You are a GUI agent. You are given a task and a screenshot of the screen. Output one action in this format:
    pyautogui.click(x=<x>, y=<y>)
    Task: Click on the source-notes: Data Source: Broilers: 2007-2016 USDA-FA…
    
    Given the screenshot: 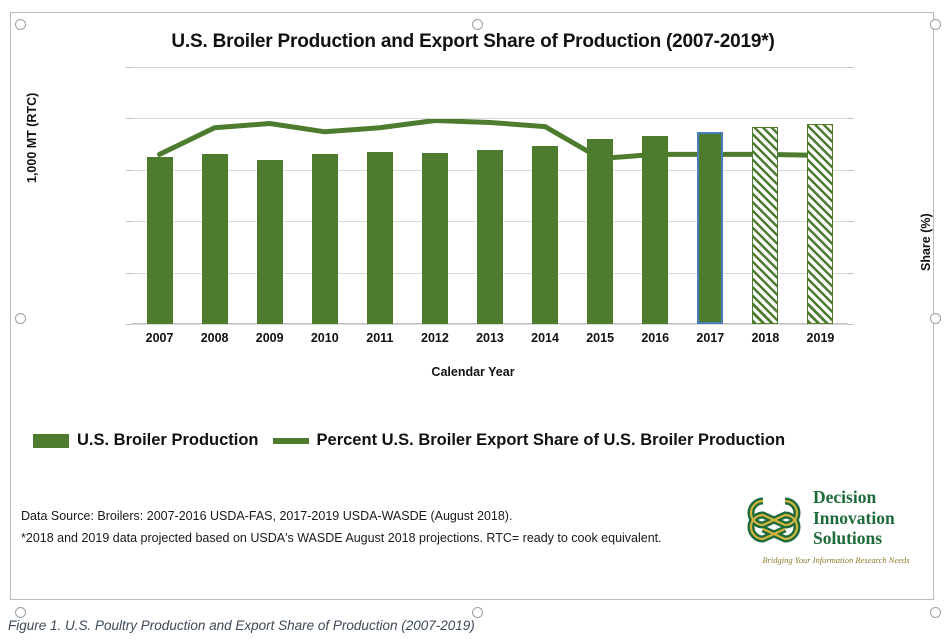 What is the action you would take?
    pyautogui.click(x=391, y=527)
    